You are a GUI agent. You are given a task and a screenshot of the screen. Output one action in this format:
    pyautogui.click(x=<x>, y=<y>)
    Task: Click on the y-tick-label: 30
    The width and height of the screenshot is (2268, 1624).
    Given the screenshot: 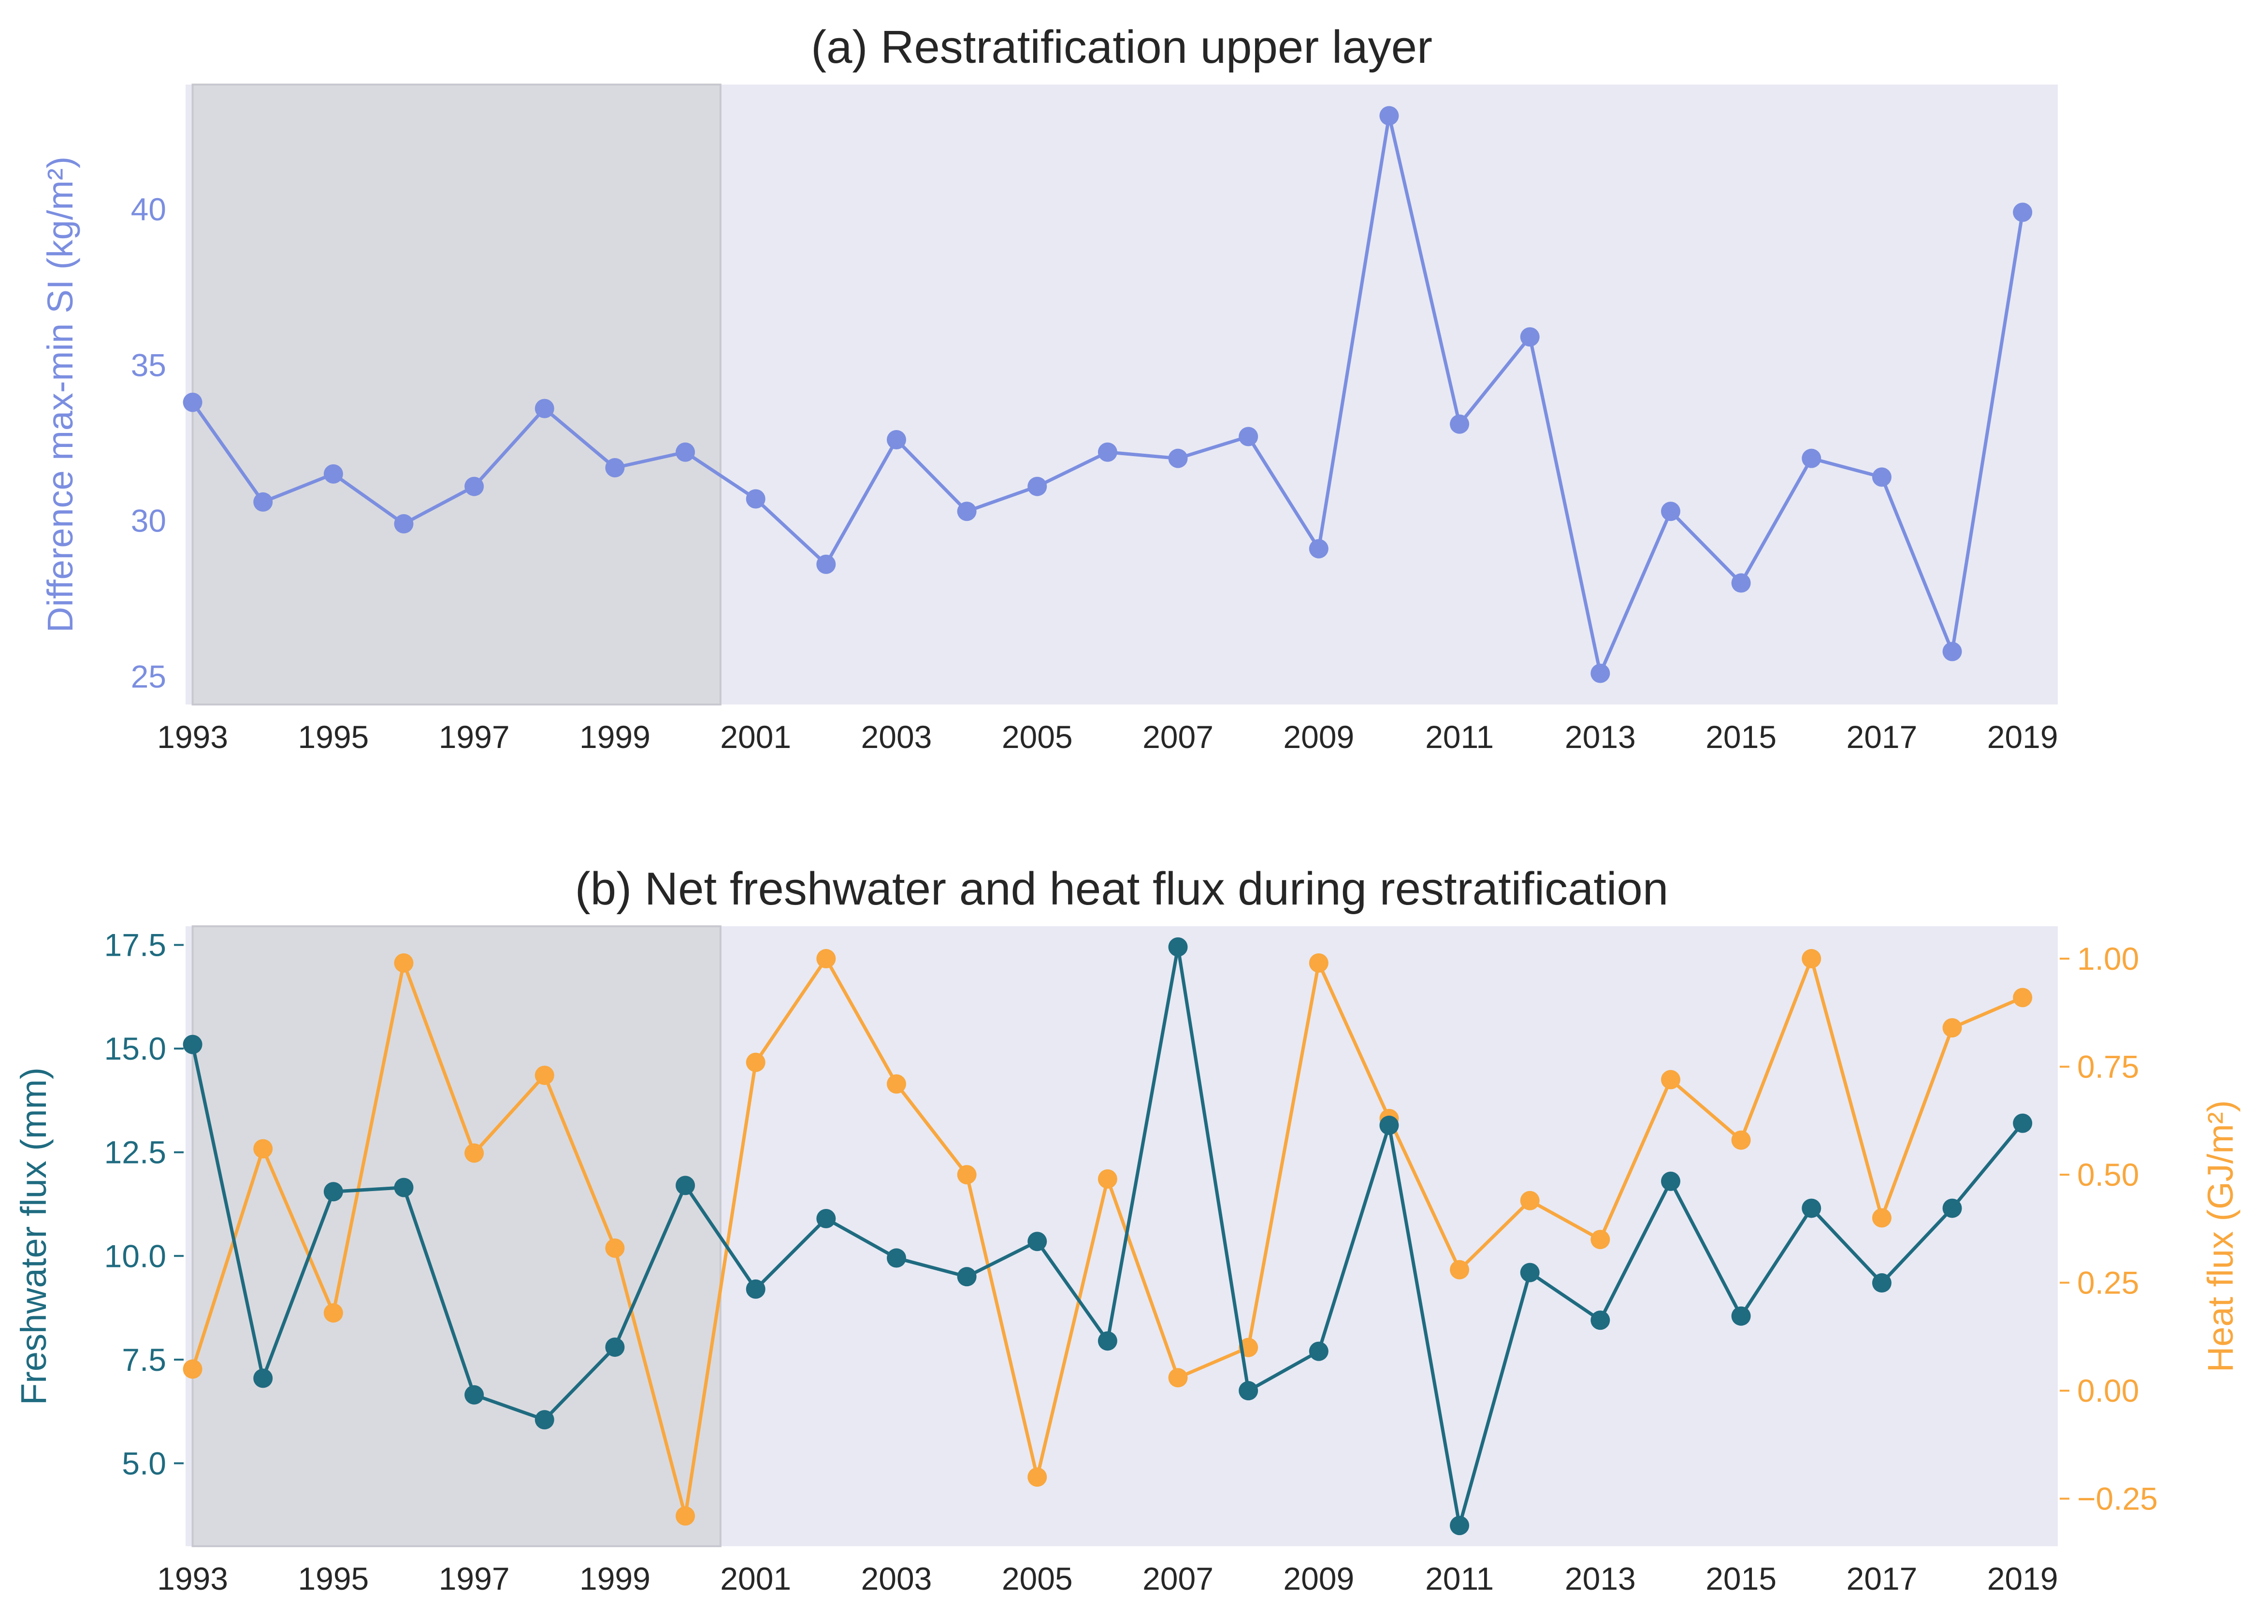 What is the action you would take?
    pyautogui.click(x=149, y=521)
    